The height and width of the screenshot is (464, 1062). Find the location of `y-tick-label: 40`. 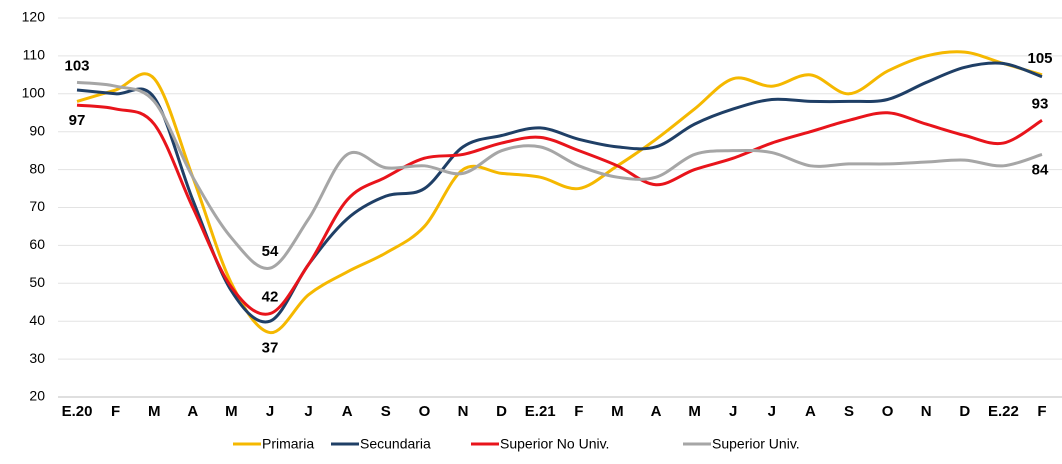

y-tick-label: 40 is located at coordinates (37, 320).